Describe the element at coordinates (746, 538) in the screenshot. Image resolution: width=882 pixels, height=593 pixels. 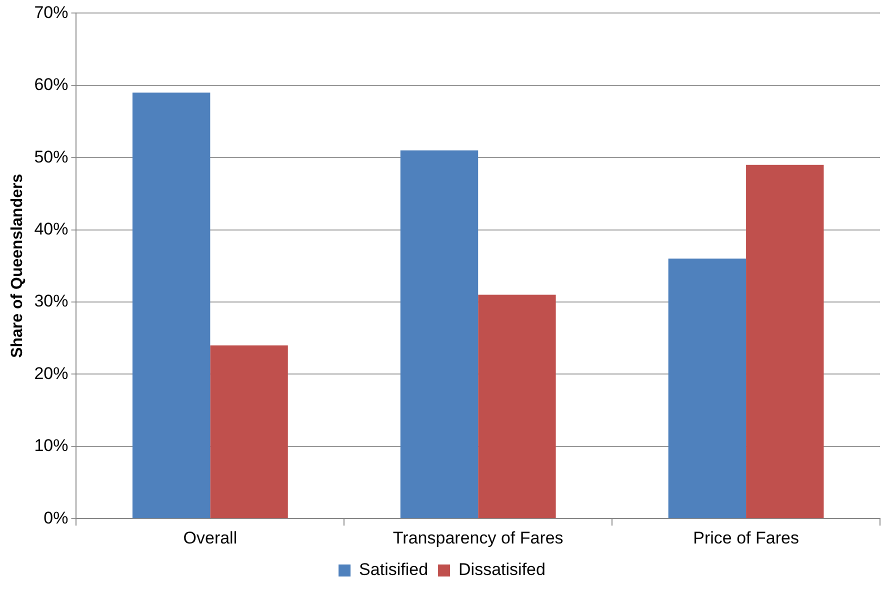
I see `x-tick-label: Price of Fares` at that location.